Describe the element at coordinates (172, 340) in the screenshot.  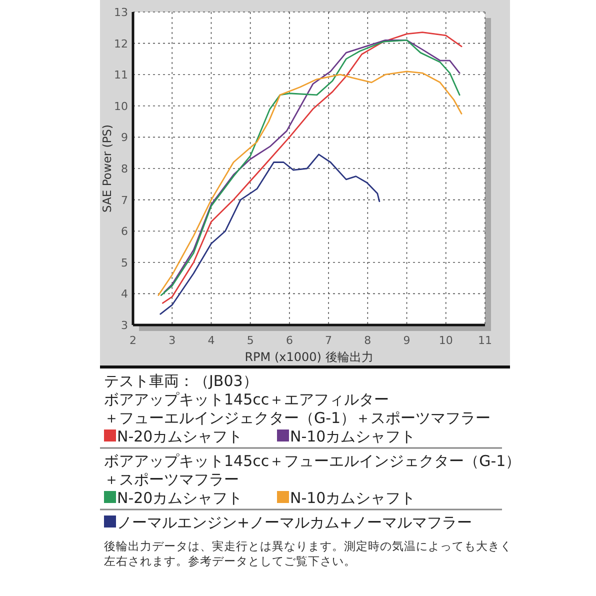
I see `x-tick-label: 3` at that location.